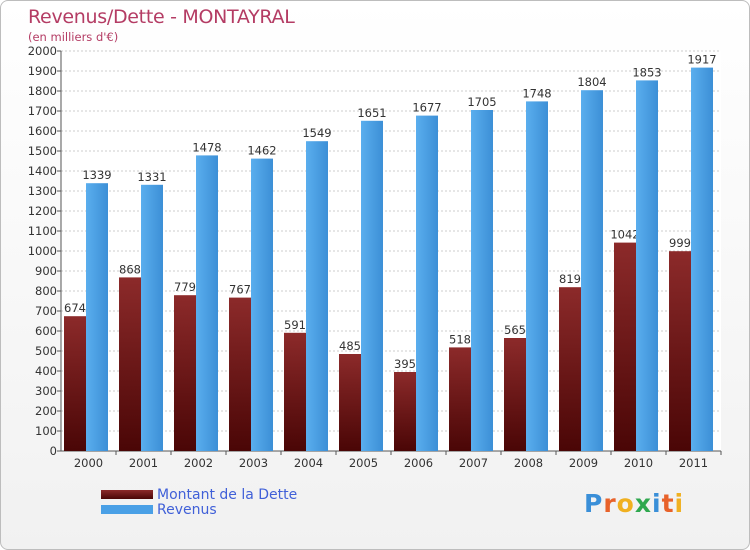  I want to click on data-label-debt: 565, so click(515, 330).